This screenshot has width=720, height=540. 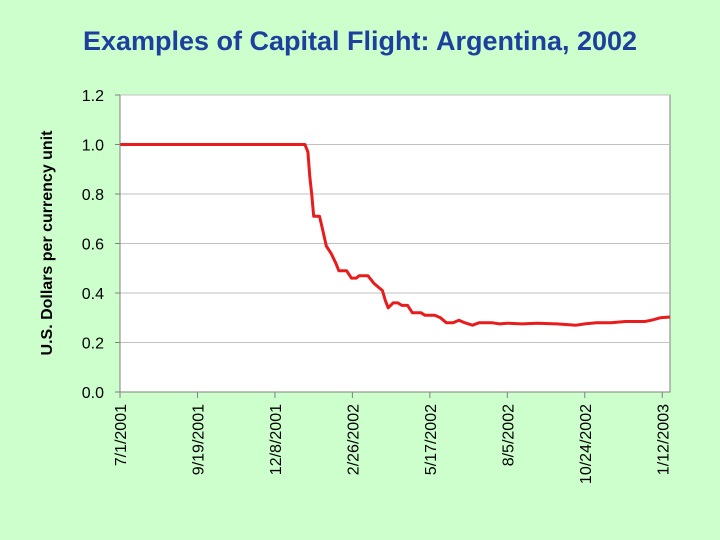 What do you see at coordinates (47, 243) in the screenshot?
I see `y-axis-title: U.S. Dollars per currency unit` at bounding box center [47, 243].